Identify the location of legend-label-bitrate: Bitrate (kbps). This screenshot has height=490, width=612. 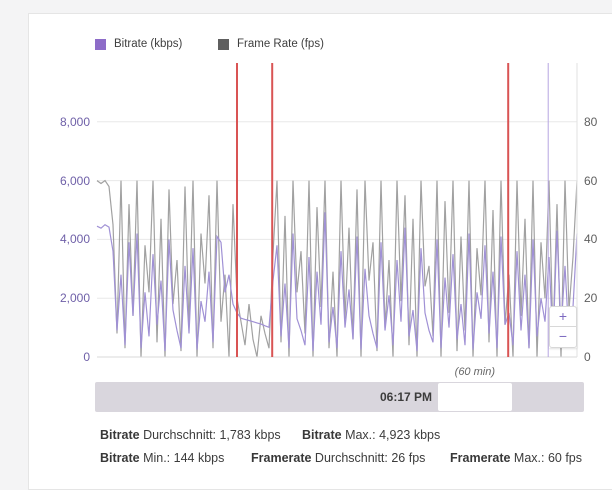
(148, 44).